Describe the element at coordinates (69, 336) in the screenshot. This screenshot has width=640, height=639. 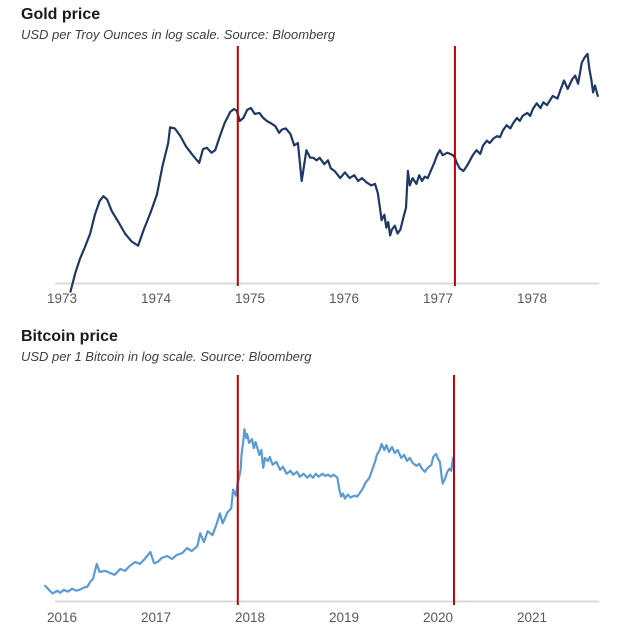
I see `bitcoin-chart-title: Bitcoin price` at that location.